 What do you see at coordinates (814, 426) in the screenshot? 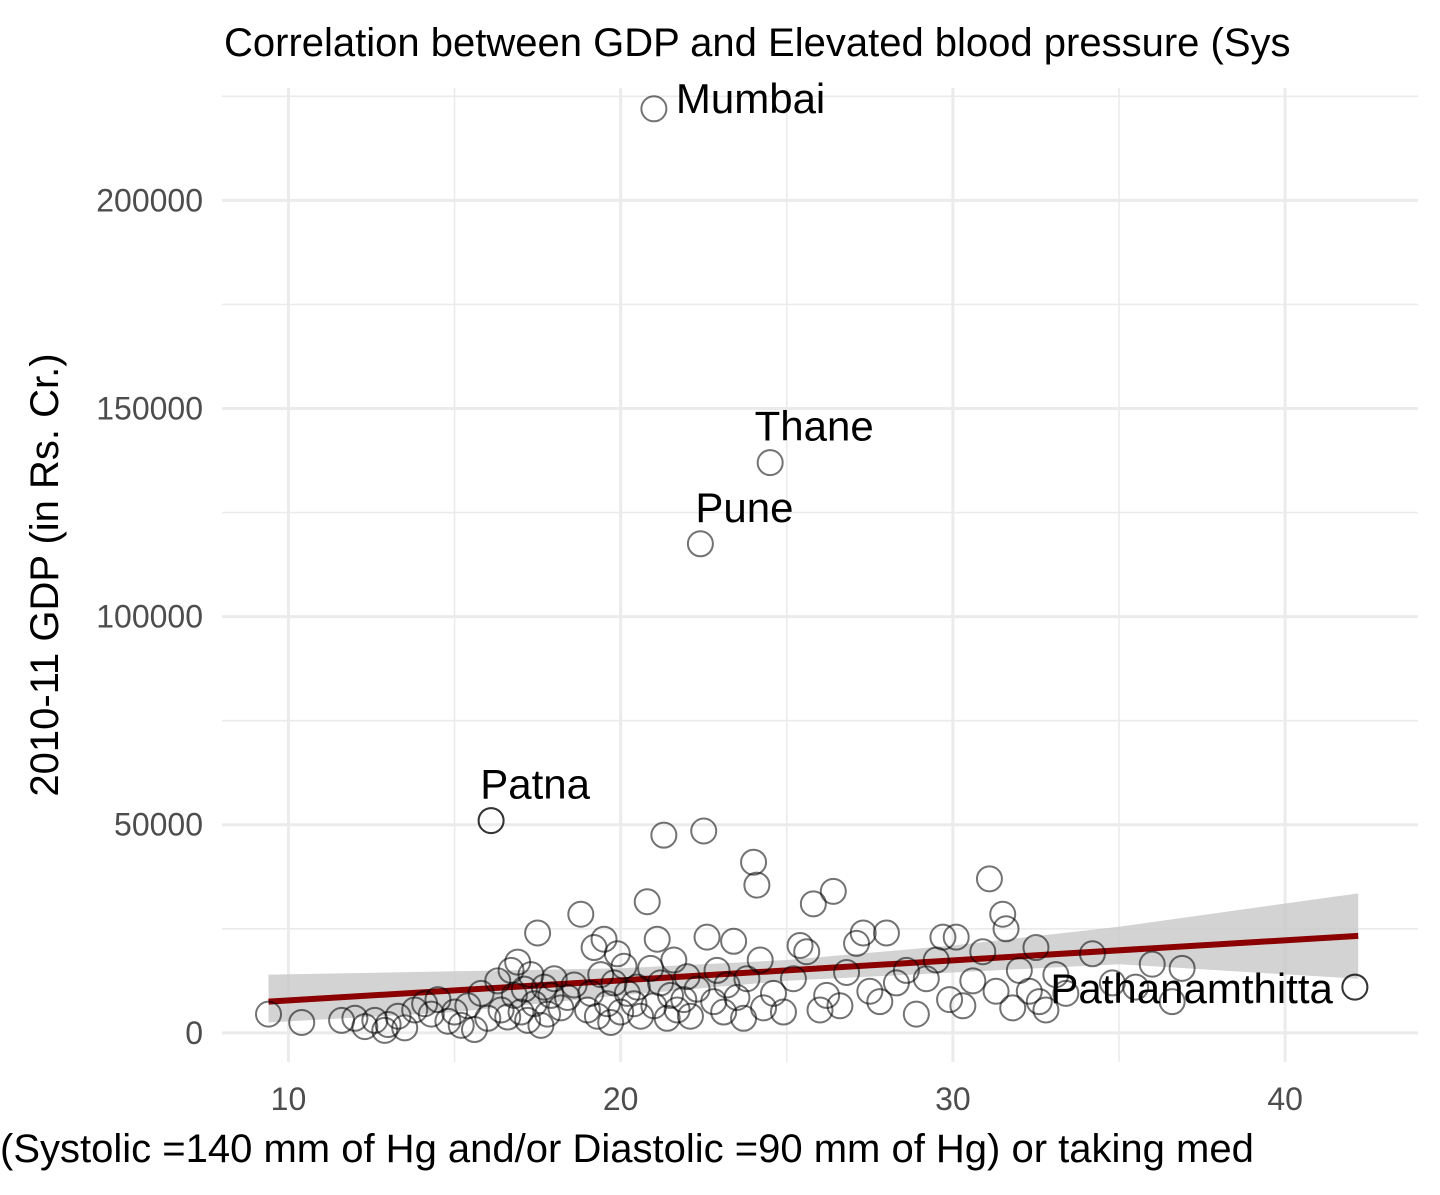
I see `point-label: Thane` at bounding box center [814, 426].